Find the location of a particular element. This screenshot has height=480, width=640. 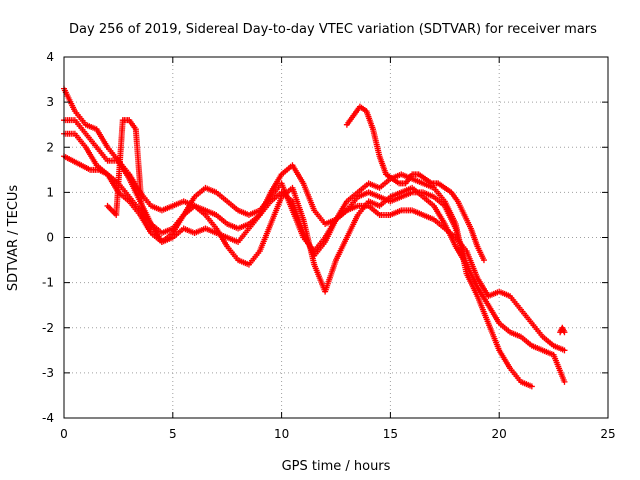

x-tick-label: 25 is located at coordinates (607, 434).